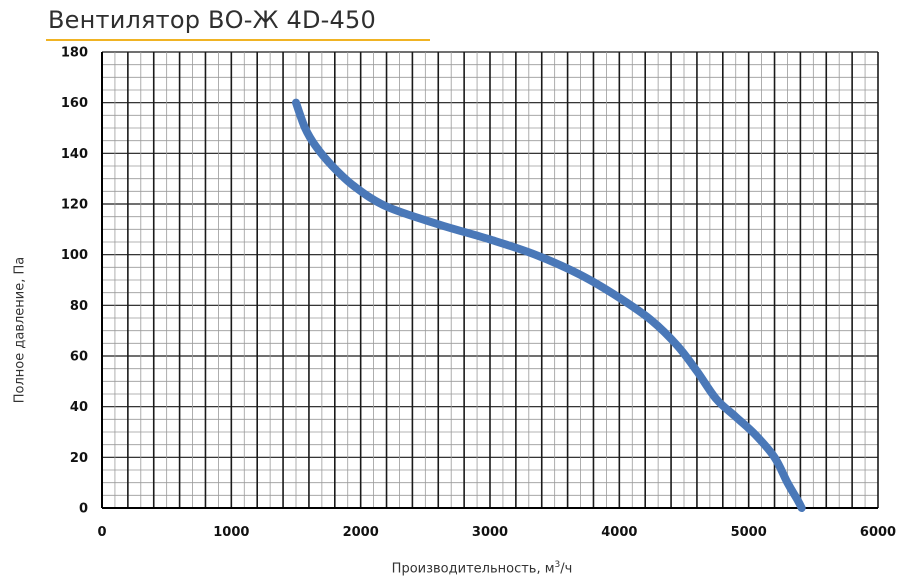 The height and width of the screenshot is (586, 900). I want to click on y-tick-label: 100, so click(74, 255).